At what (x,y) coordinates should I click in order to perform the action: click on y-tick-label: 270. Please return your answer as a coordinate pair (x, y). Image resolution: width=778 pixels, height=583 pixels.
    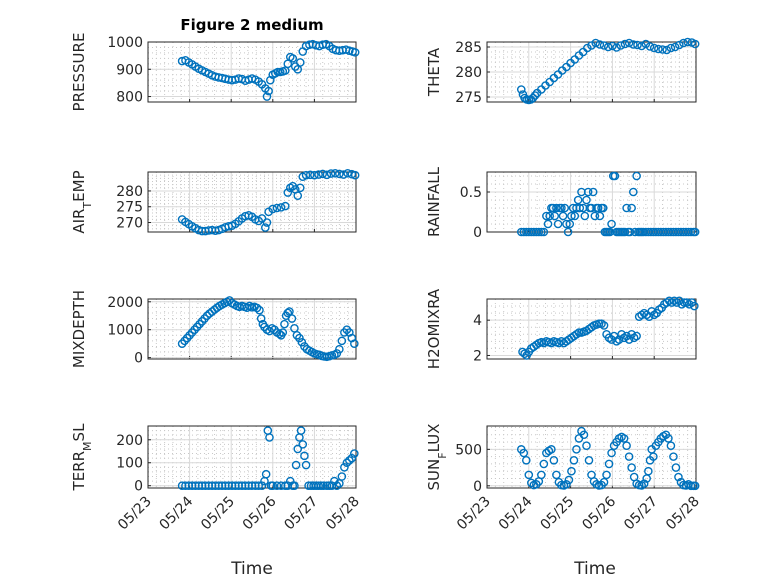
    Looking at the image, I should click on (129, 224).